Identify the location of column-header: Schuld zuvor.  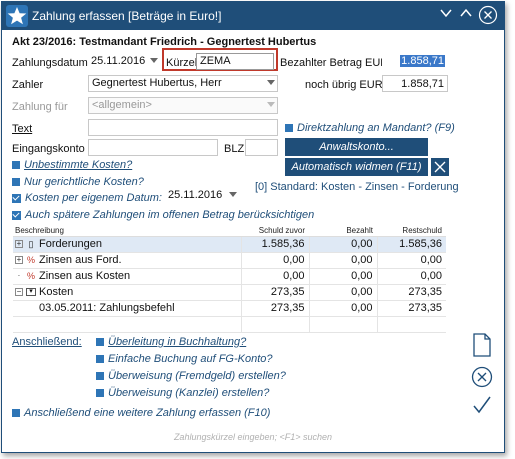
(275, 231).